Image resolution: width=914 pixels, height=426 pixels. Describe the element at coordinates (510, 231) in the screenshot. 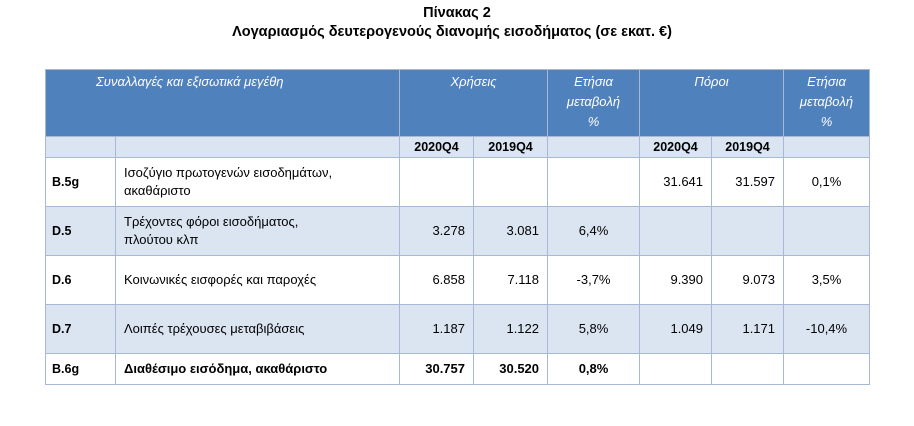

I see `row-uses-previous: 3.081` at that location.